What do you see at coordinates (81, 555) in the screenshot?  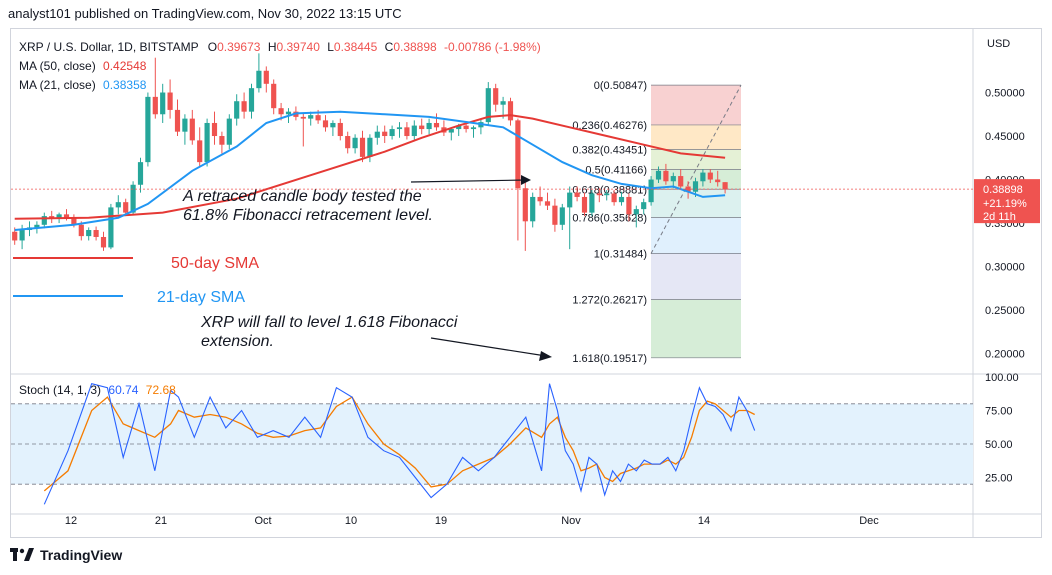 I see `tradingview-brand: TradingView` at bounding box center [81, 555].